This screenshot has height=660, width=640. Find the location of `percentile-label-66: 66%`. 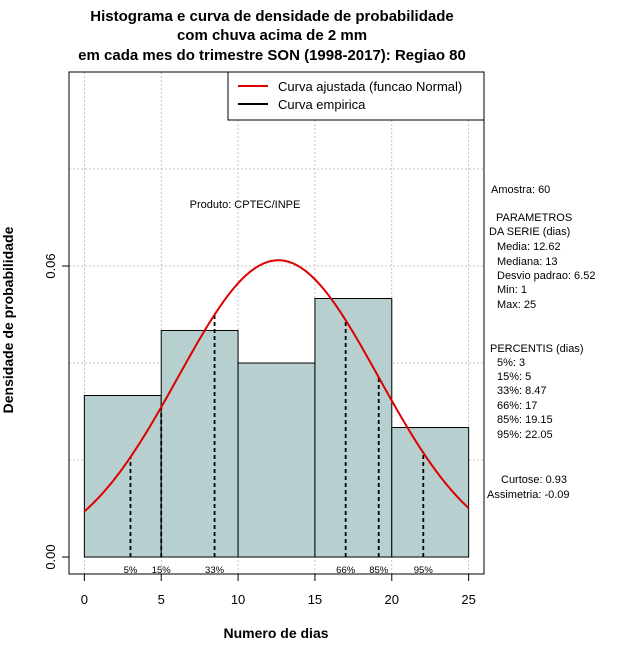

percentile-label-66: 66% is located at coordinates (346, 570).